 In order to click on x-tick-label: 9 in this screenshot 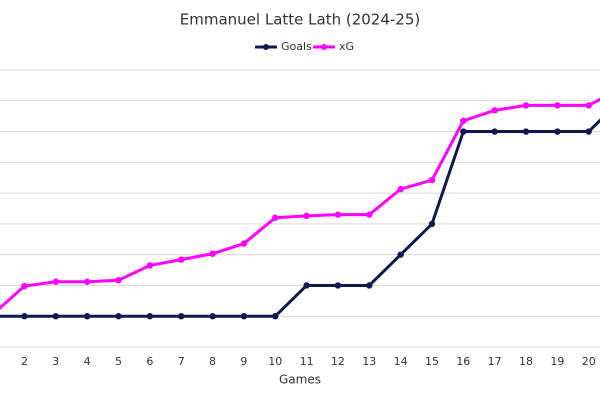, I will do `click(243, 361)`.